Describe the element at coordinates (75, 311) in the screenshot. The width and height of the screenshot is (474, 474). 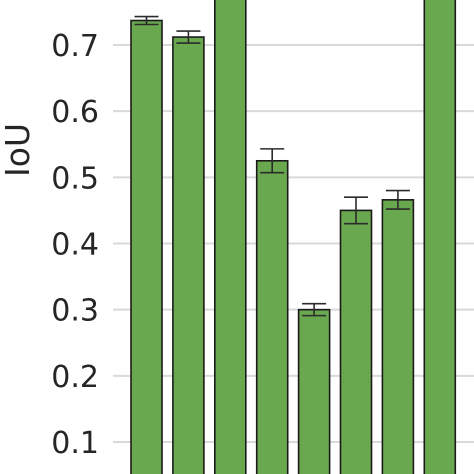
I see `y-tick-label: 0.3` at that location.